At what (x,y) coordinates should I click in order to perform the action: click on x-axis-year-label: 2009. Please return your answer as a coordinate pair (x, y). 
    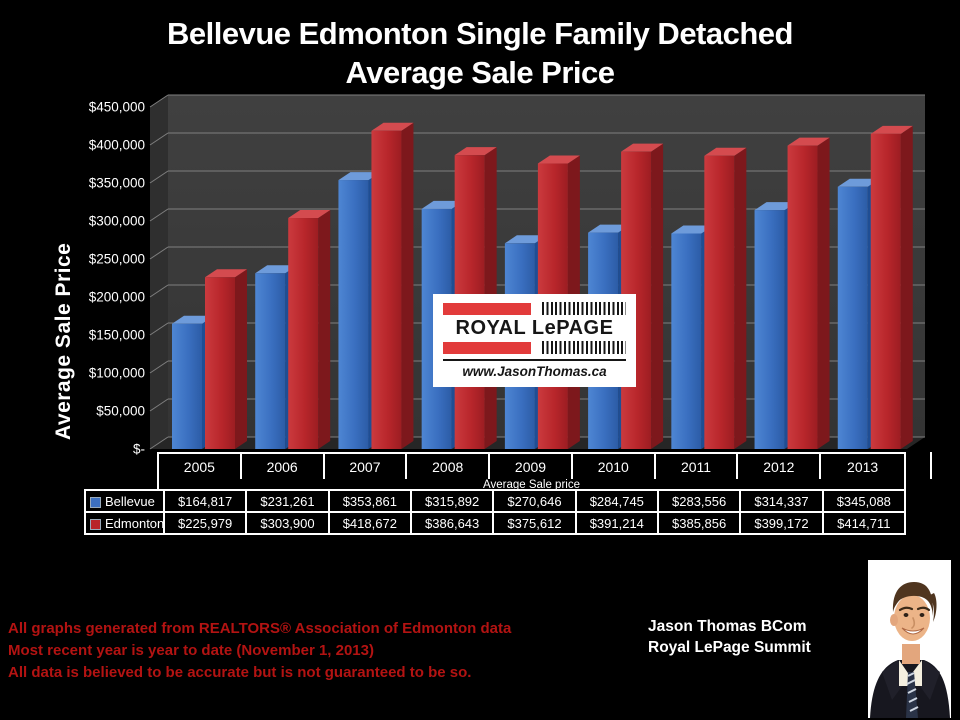
    Looking at the image, I should click on (531, 466).